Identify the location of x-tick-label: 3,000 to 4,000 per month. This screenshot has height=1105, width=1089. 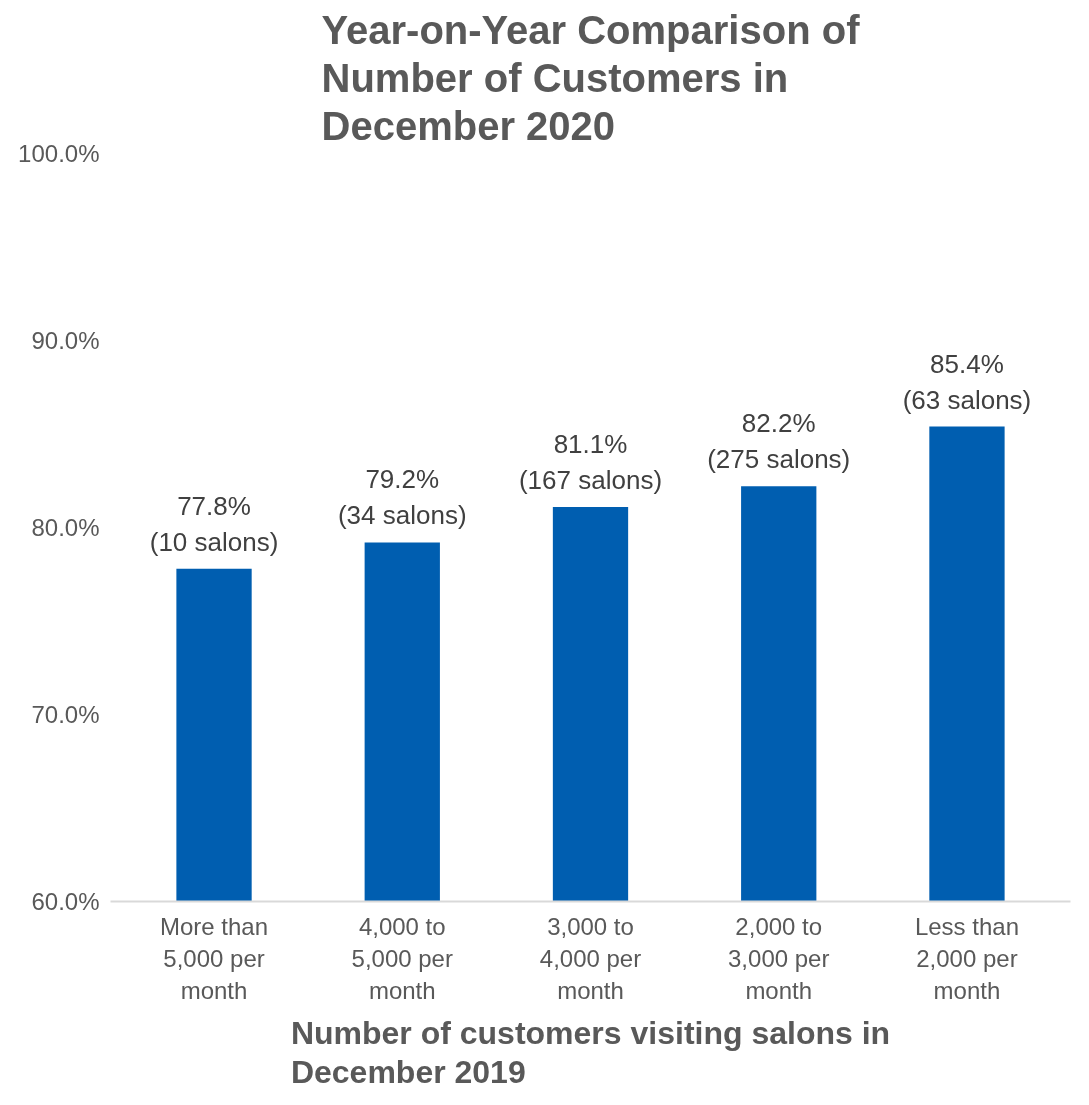
(590, 958).